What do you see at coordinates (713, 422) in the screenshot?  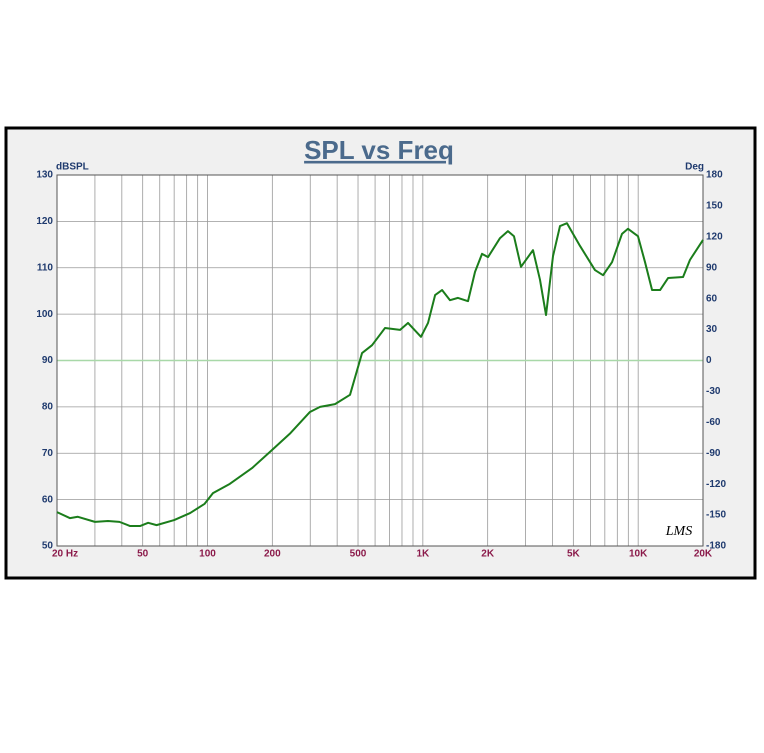 I see `y2-tick-label: -60` at bounding box center [713, 422].